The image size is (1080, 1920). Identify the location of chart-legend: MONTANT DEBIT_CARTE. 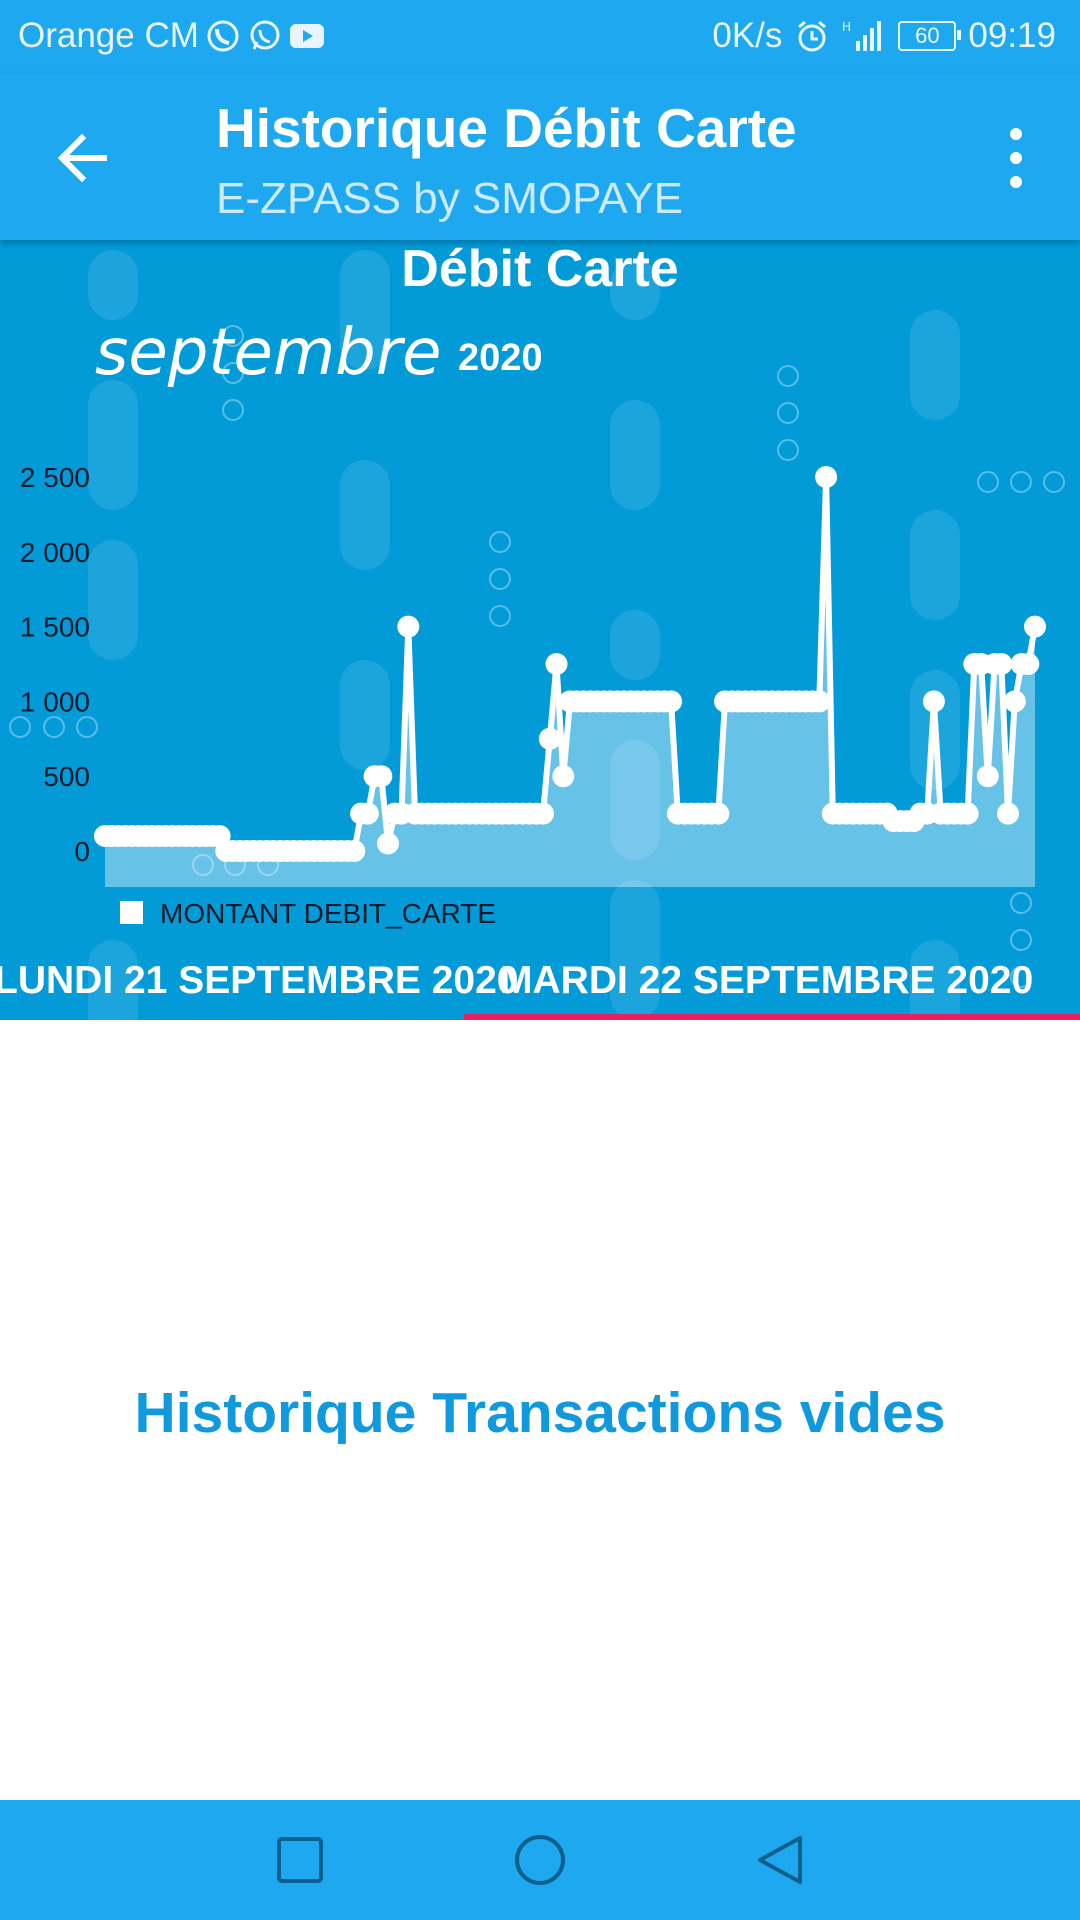
(308, 913).